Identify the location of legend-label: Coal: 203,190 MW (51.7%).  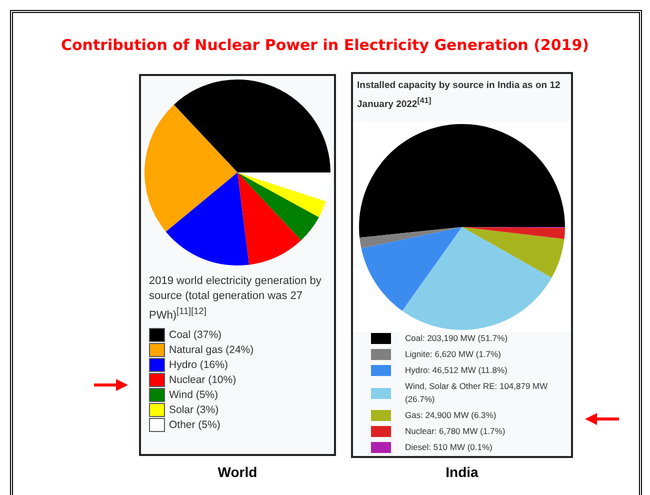
(456, 338).